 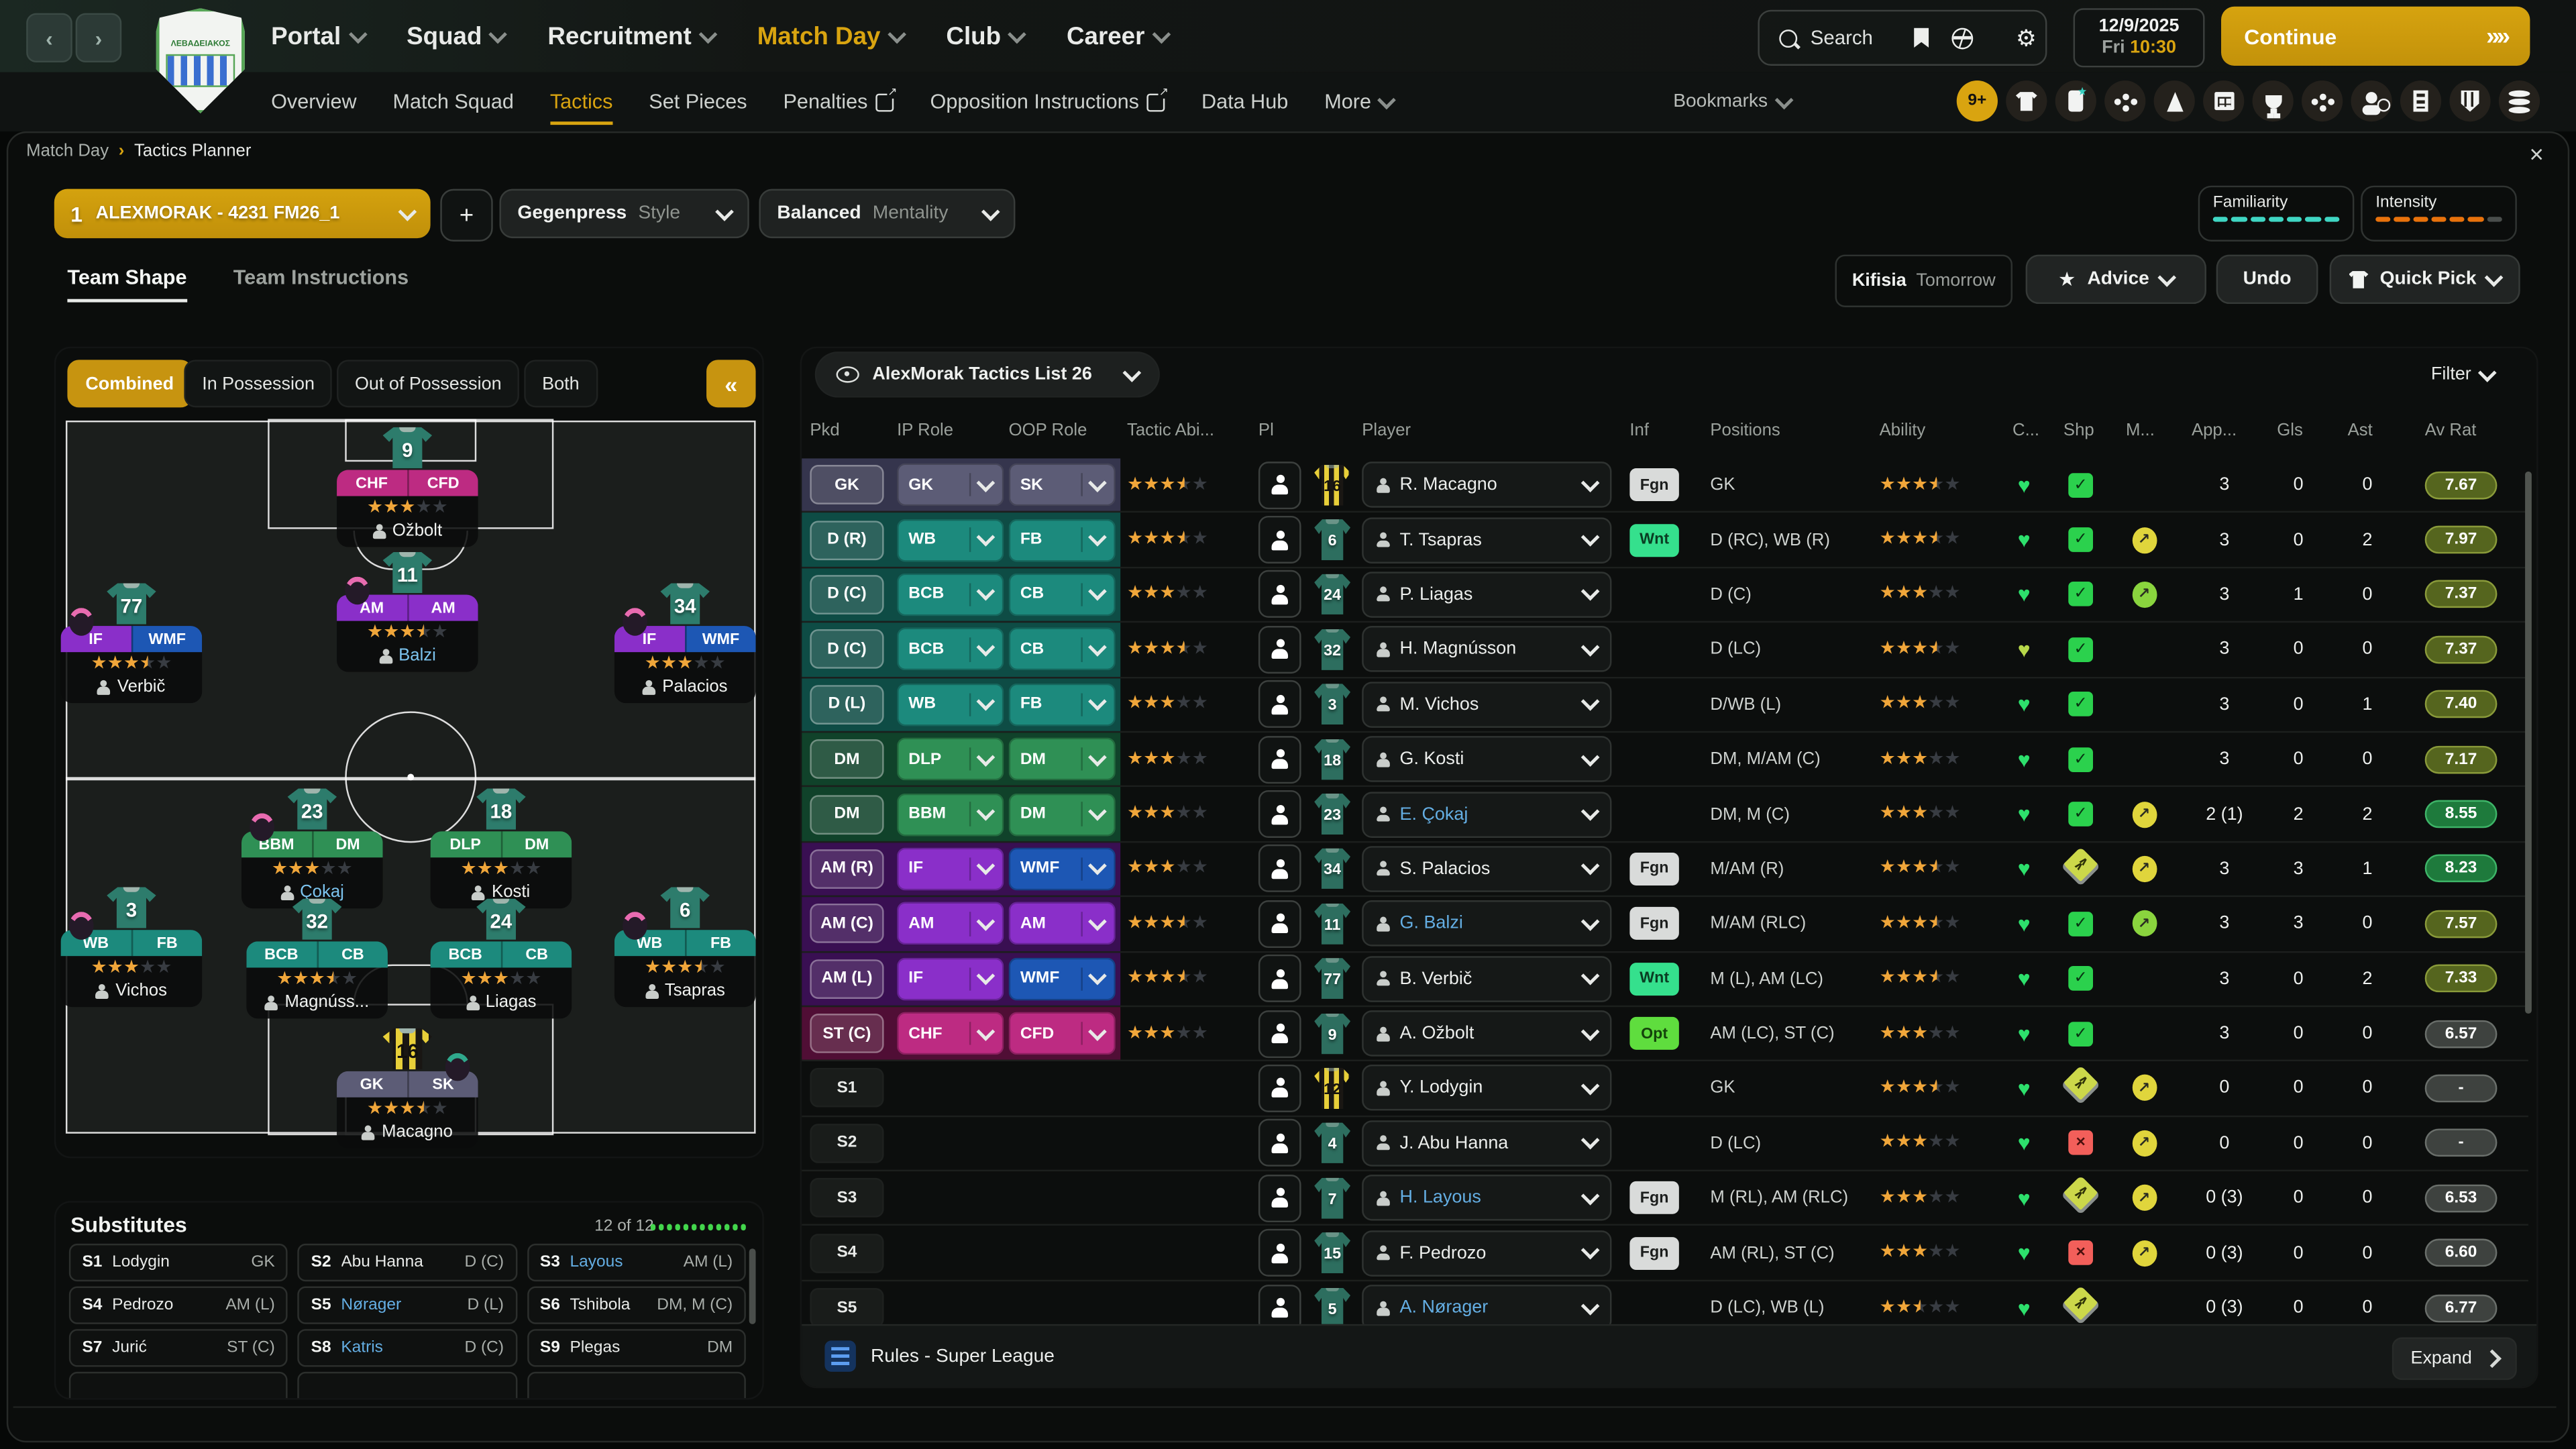 What do you see at coordinates (2290, 430) in the screenshot?
I see `col-gls: Gls` at bounding box center [2290, 430].